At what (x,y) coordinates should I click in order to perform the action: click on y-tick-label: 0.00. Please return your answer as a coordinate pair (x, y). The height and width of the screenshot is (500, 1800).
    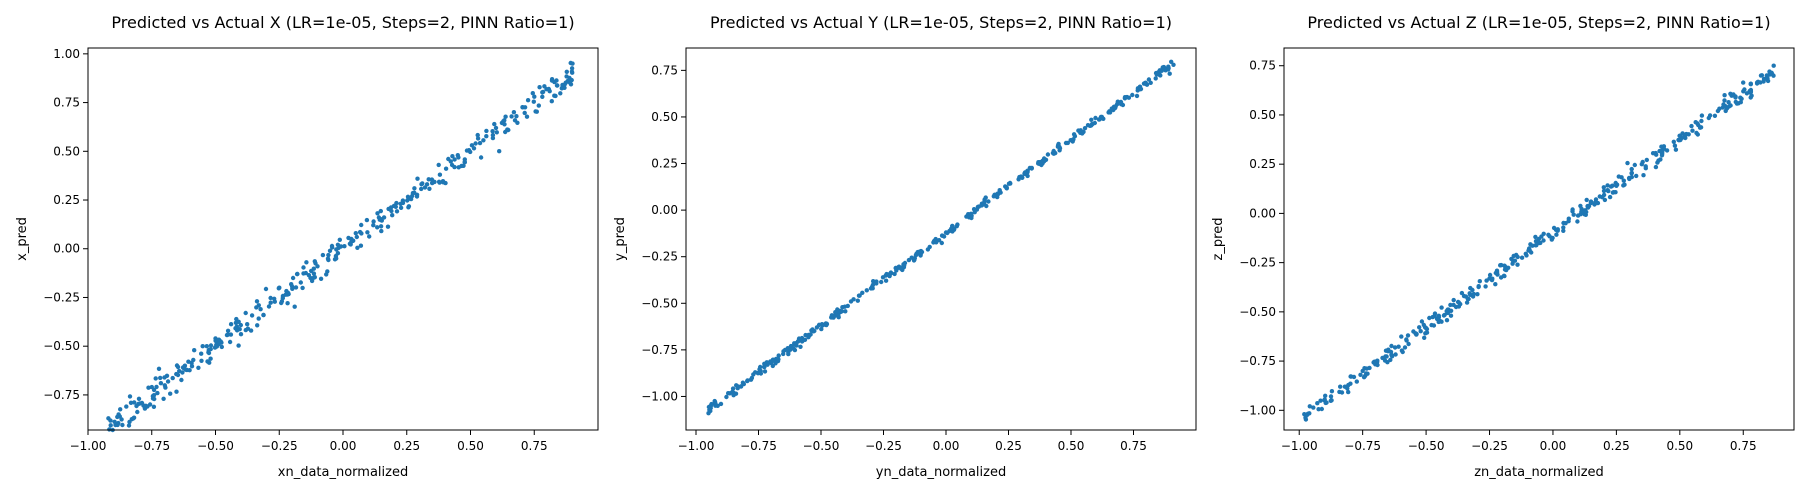
    Looking at the image, I should click on (664, 210).